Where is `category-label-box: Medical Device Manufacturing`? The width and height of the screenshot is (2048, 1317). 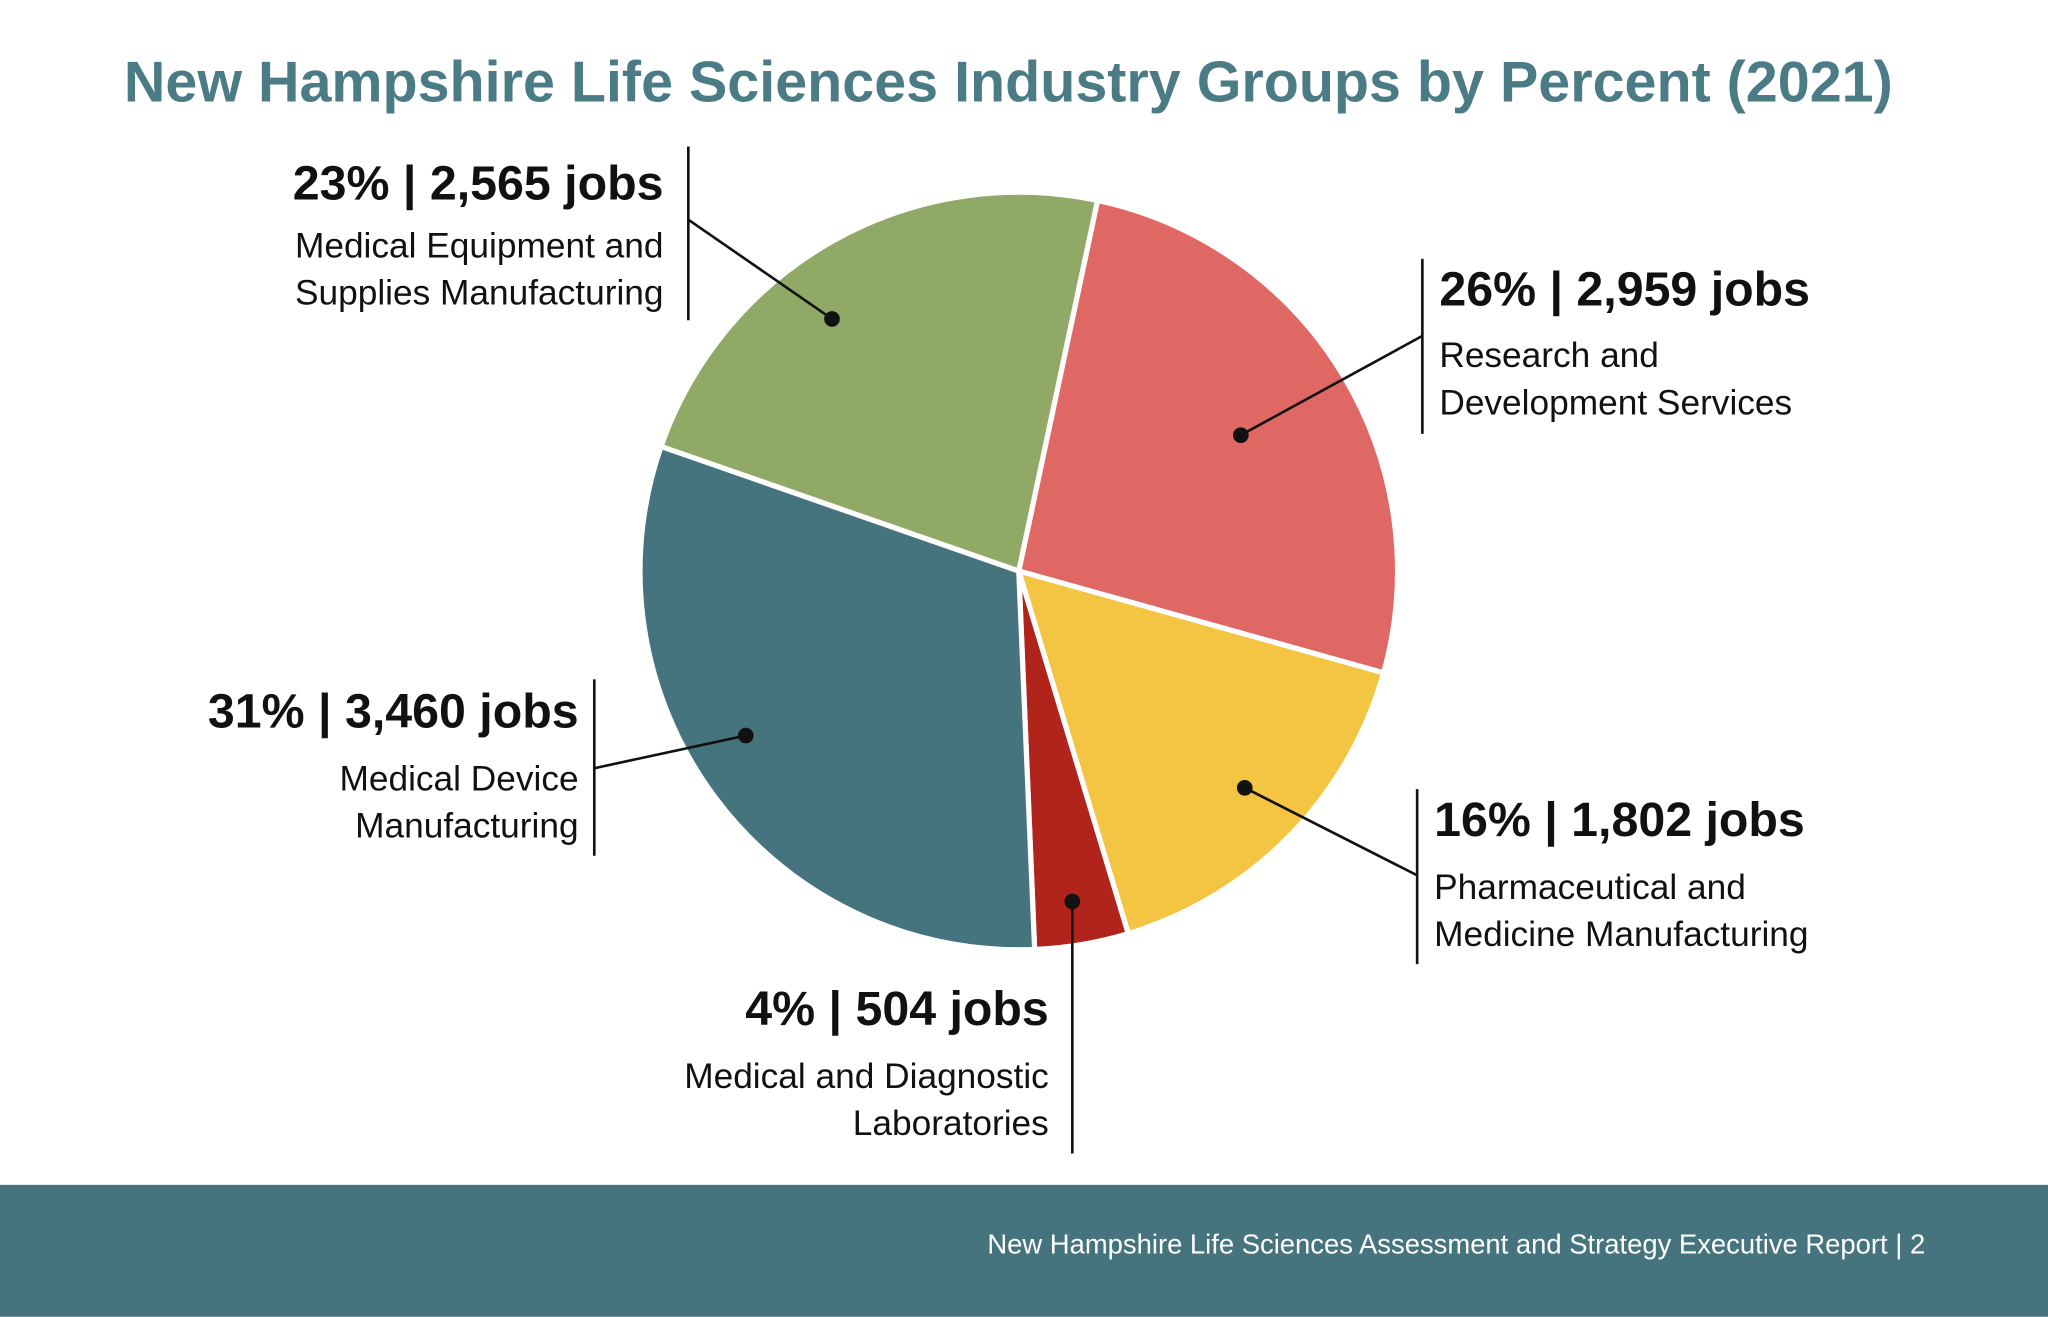
category-label-box: Medical Device Manufacturing is located at coordinates (459, 802).